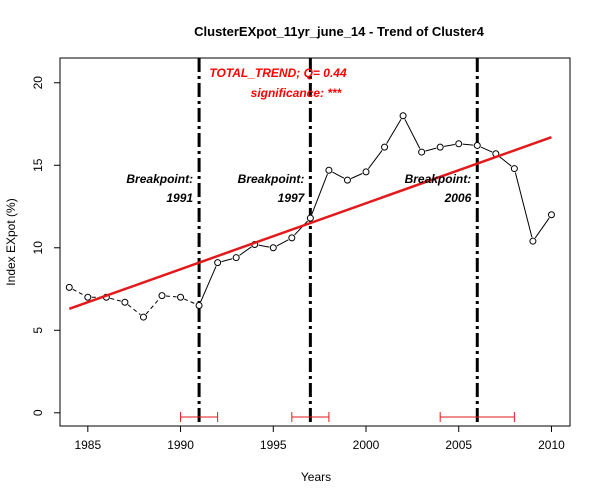 This screenshot has width=600, height=500. What do you see at coordinates (347, 417) in the screenshot?
I see `breakpoint-confidence-intervals` at bounding box center [347, 417].